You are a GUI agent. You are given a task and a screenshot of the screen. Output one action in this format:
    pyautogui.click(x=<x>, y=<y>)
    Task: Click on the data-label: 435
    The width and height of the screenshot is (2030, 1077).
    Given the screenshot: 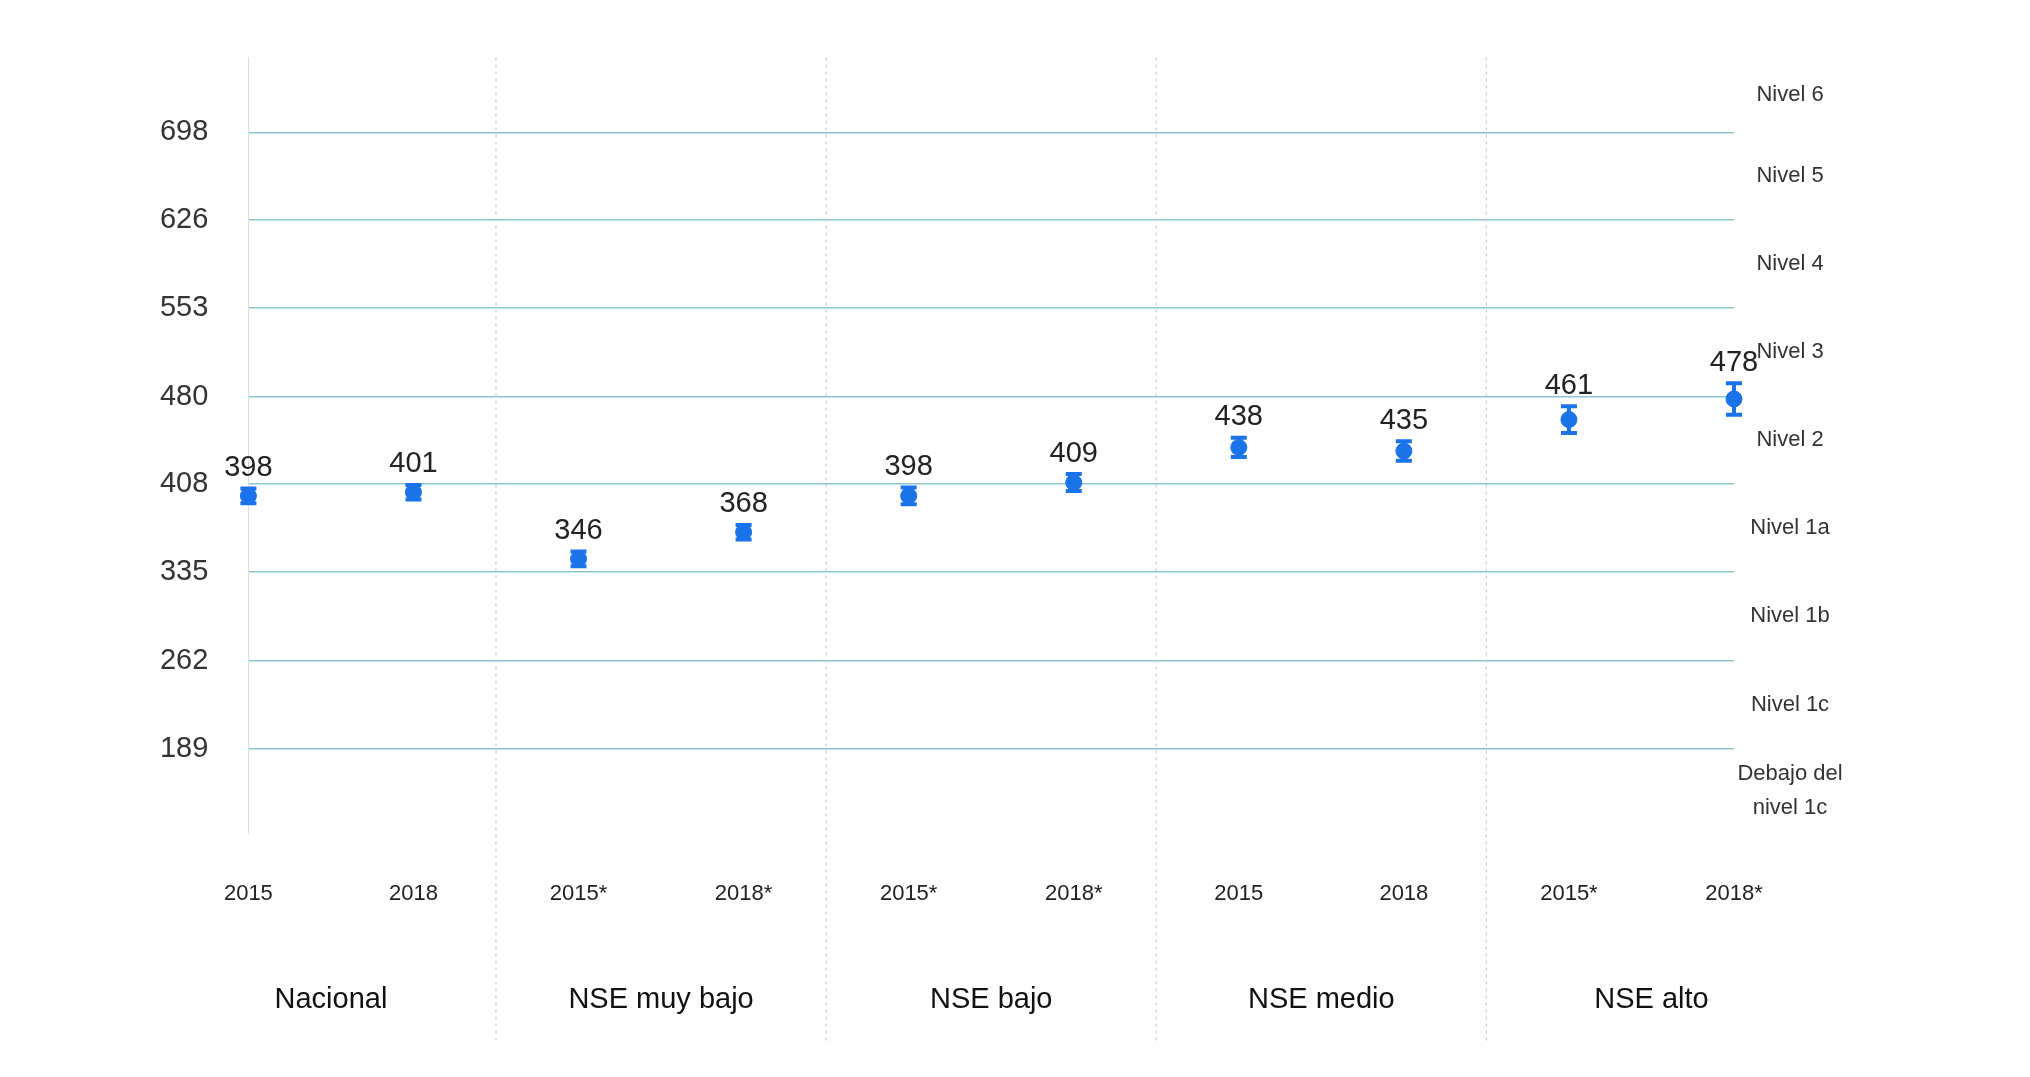 What is the action you would take?
    pyautogui.click(x=1404, y=418)
    